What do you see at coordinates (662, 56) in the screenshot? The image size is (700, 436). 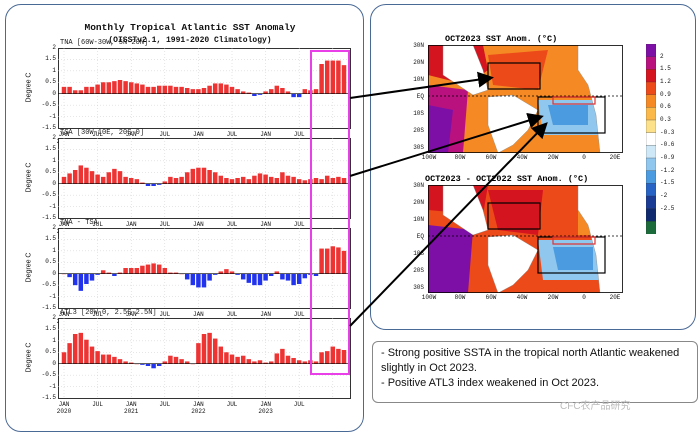 I see `colorbar-label: 2` at bounding box center [662, 56].